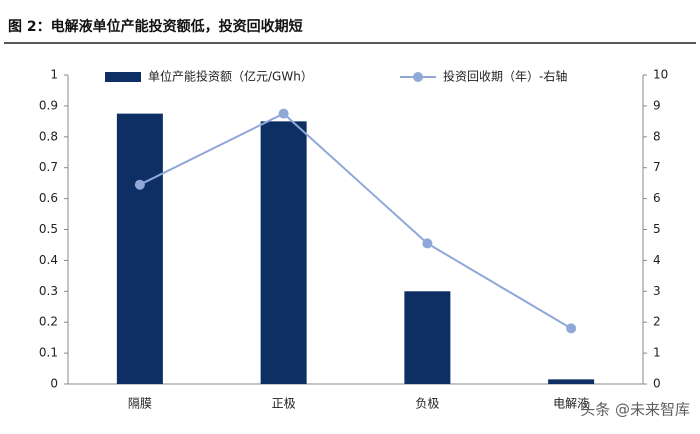  What do you see at coordinates (660, 75) in the screenshot?
I see `y2-tick-label: 10` at bounding box center [660, 75].